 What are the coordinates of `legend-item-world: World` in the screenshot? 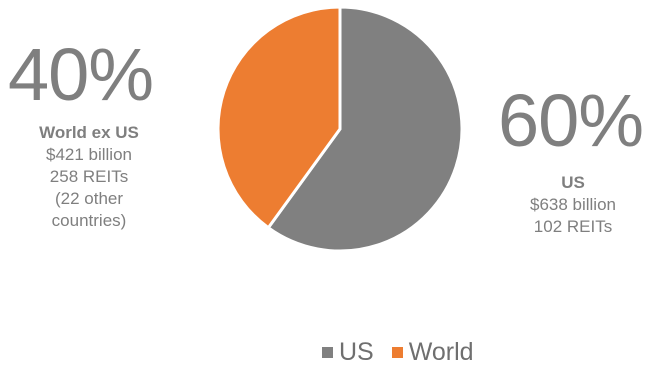 It's located at (432, 352).